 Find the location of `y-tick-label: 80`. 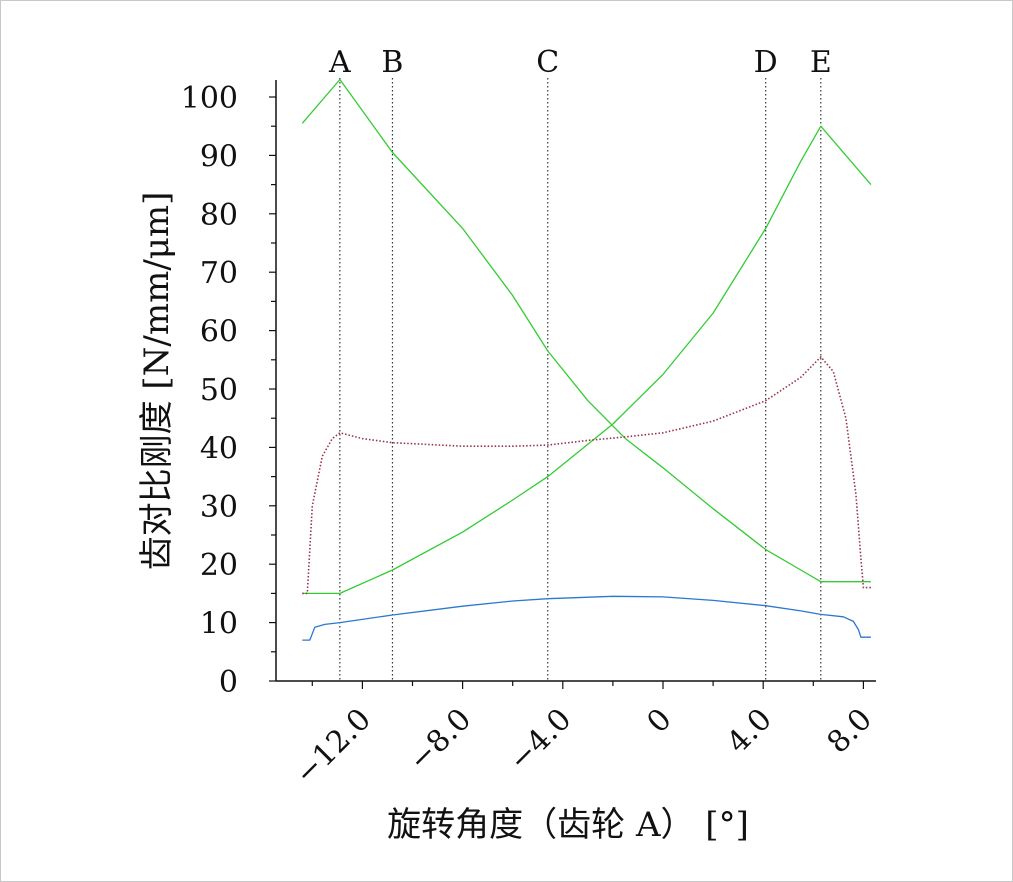

y-tick-label: 80 is located at coordinates (219, 215).